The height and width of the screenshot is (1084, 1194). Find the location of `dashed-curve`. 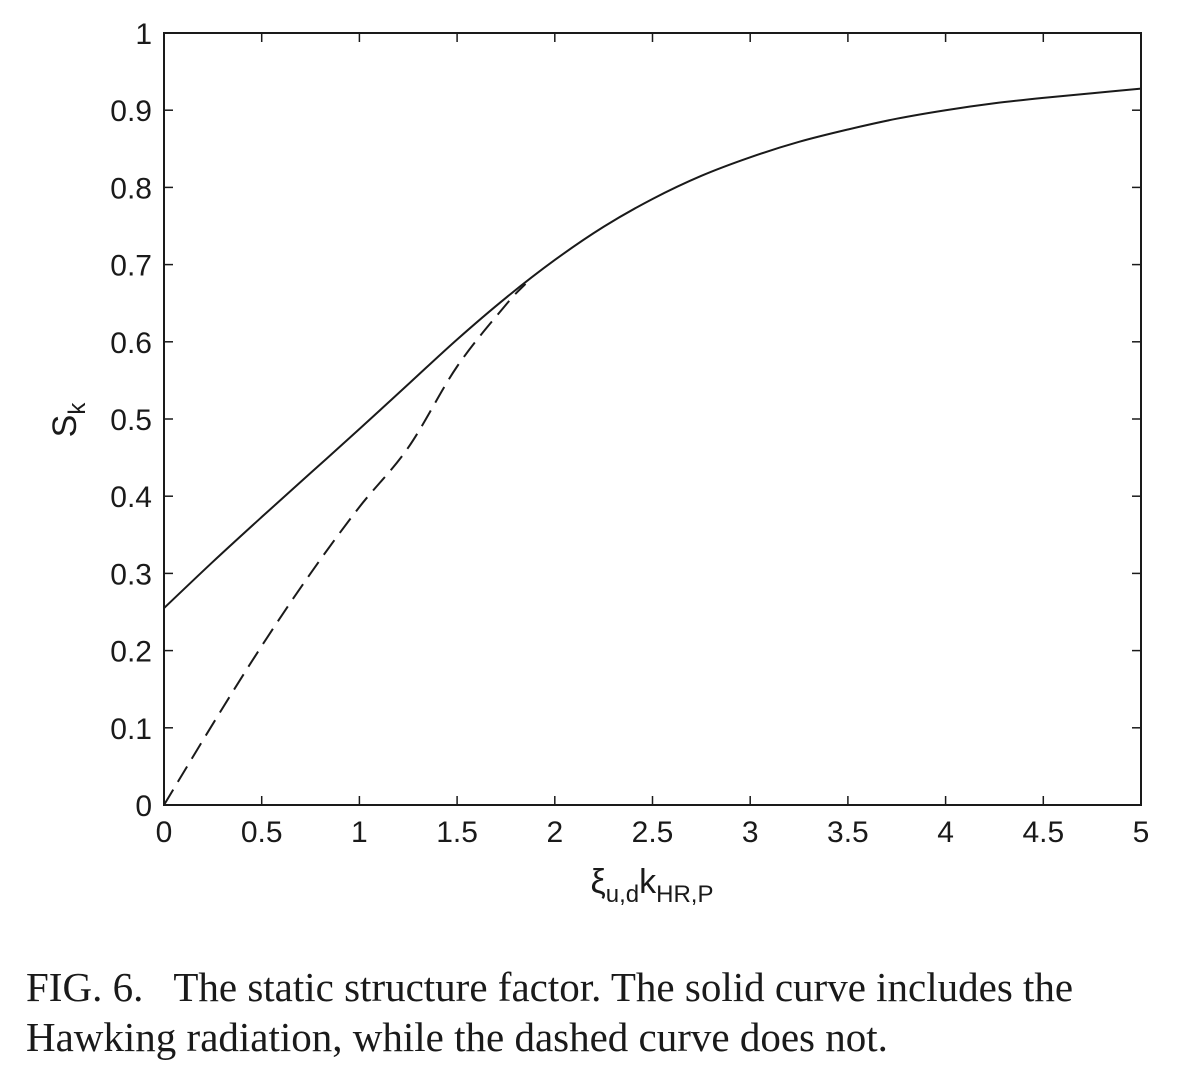

dashed-curve is located at coordinates (345, 544).